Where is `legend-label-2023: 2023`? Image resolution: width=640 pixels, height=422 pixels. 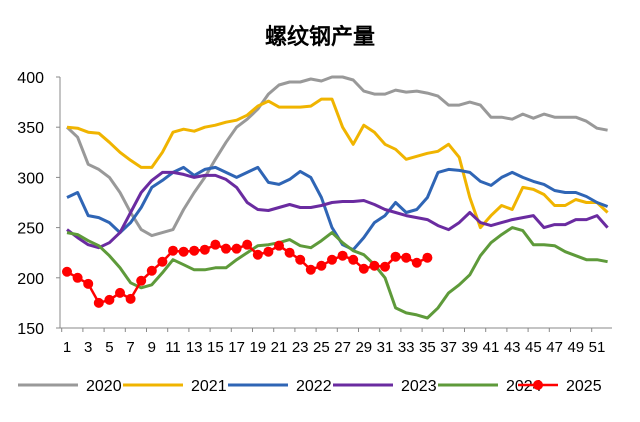
legend-label-2023: 2023 is located at coordinates (419, 386).